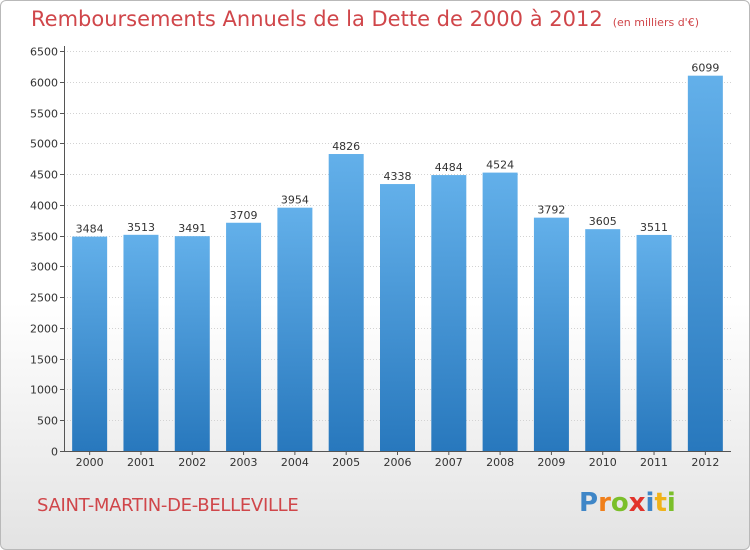 This screenshot has height=550, width=750. Describe the element at coordinates (603, 221) in the screenshot. I see `bar-value-label: 3605` at that location.